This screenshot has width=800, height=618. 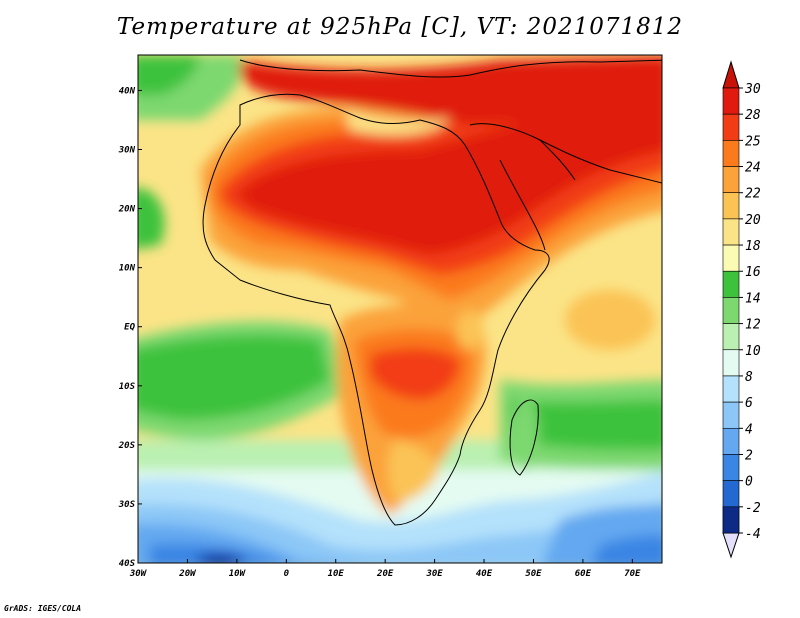 What do you see at coordinates (583, 574) in the screenshot?
I see `lon-tick-label: 60E` at bounding box center [583, 574].